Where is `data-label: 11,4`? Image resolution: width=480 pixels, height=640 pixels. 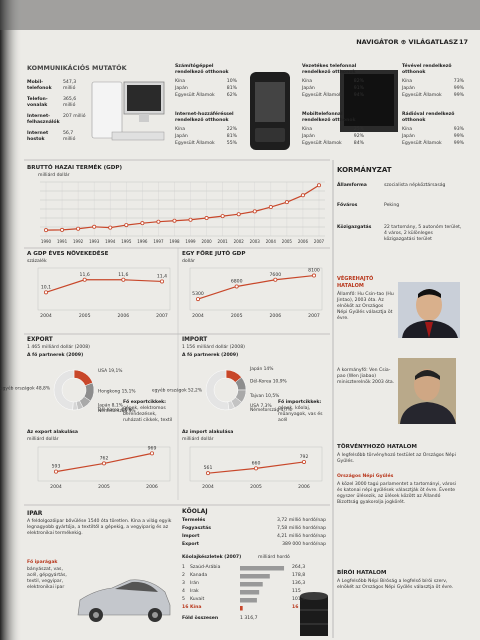
data-label: 11,4 is located at coordinates (162, 276).